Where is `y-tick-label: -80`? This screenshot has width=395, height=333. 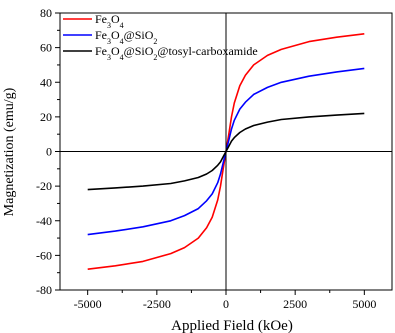 y-tick-label: -80 is located at coordinates (44, 290).